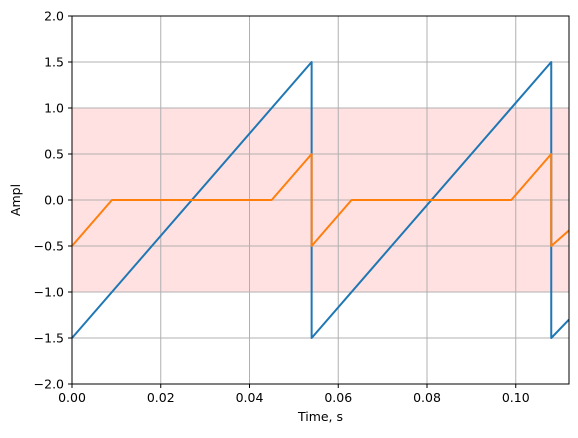  What do you see at coordinates (54, 62) in the screenshot?
I see `y-tick-label: 1.5` at bounding box center [54, 62].